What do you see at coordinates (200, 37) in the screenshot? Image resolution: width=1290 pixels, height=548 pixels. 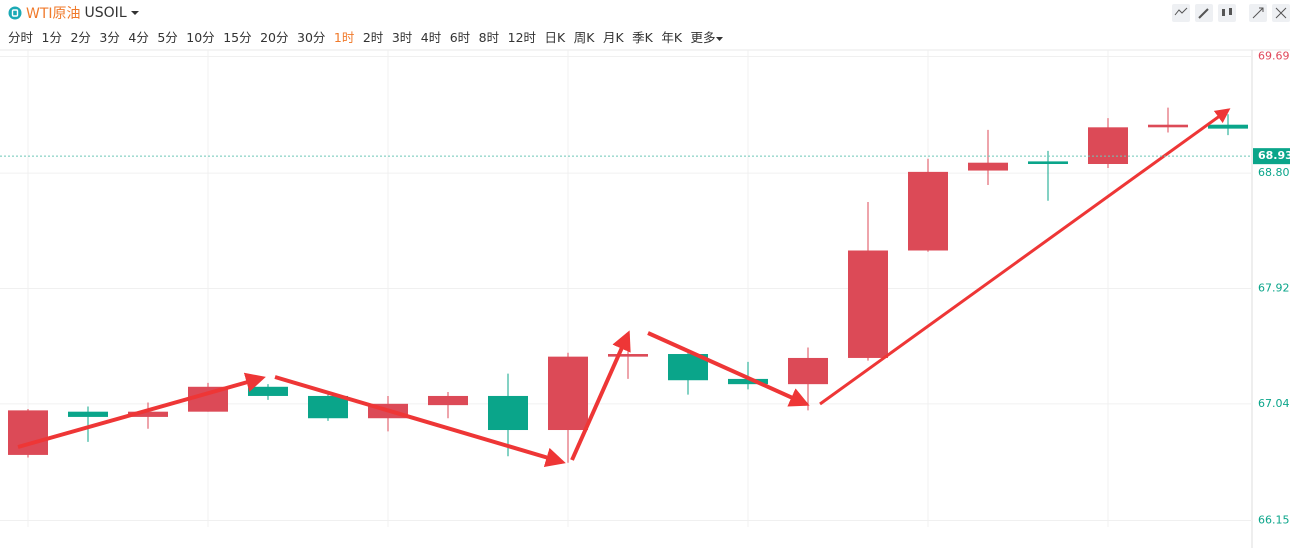 I see `timeframe-tab: 10分` at bounding box center [200, 37].